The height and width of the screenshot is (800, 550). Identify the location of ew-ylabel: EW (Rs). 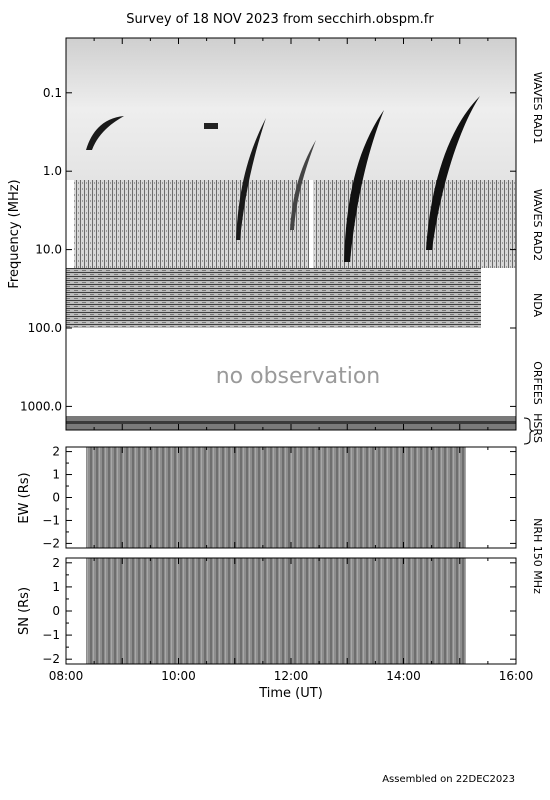
(24, 497).